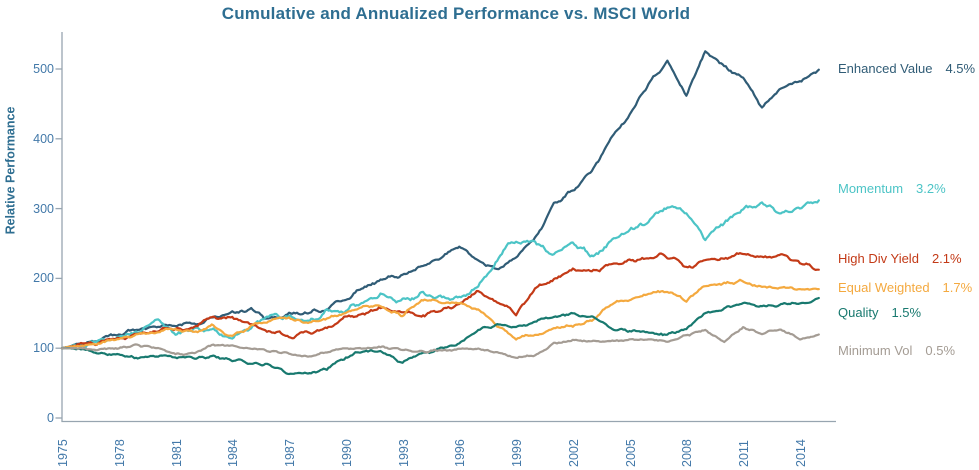 The width and height of the screenshot is (979, 470). What do you see at coordinates (460, 453) in the screenshot?
I see `x-axis-tick-label-1996: 1996` at bounding box center [460, 453].